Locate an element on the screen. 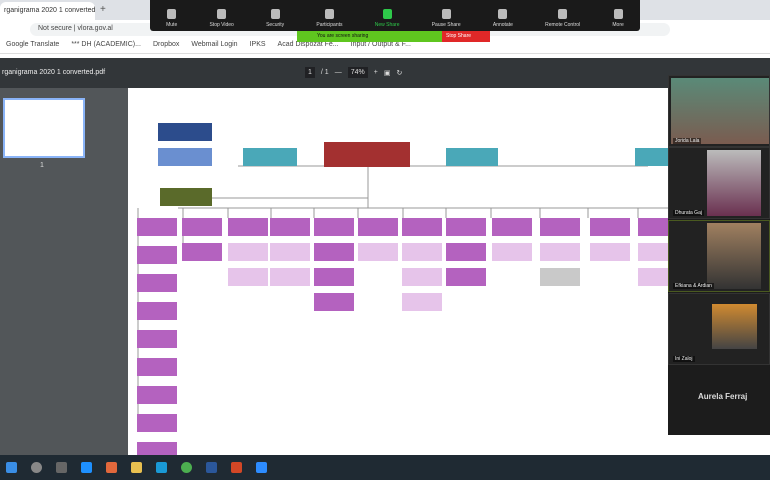 The image size is (770, 480). security-button: Security is located at coordinates (275, 18).